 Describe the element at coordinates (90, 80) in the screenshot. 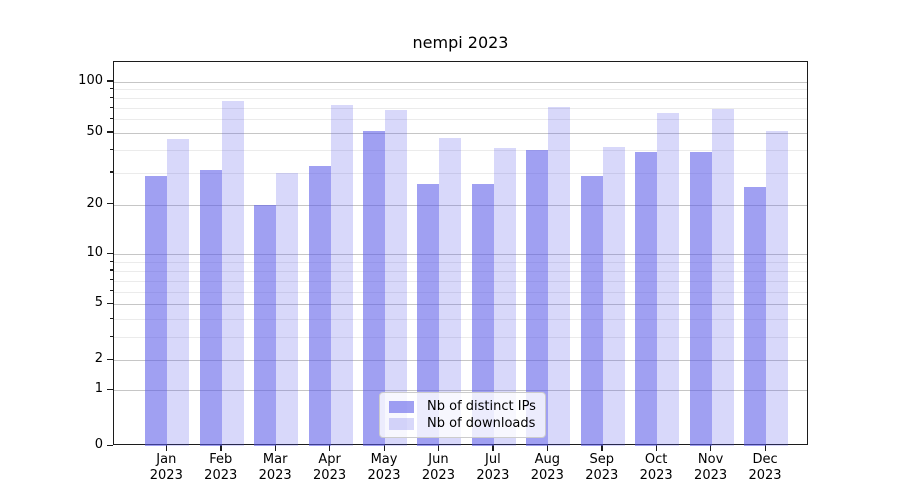

I see `y-axis-tick-label: 100` at that location.